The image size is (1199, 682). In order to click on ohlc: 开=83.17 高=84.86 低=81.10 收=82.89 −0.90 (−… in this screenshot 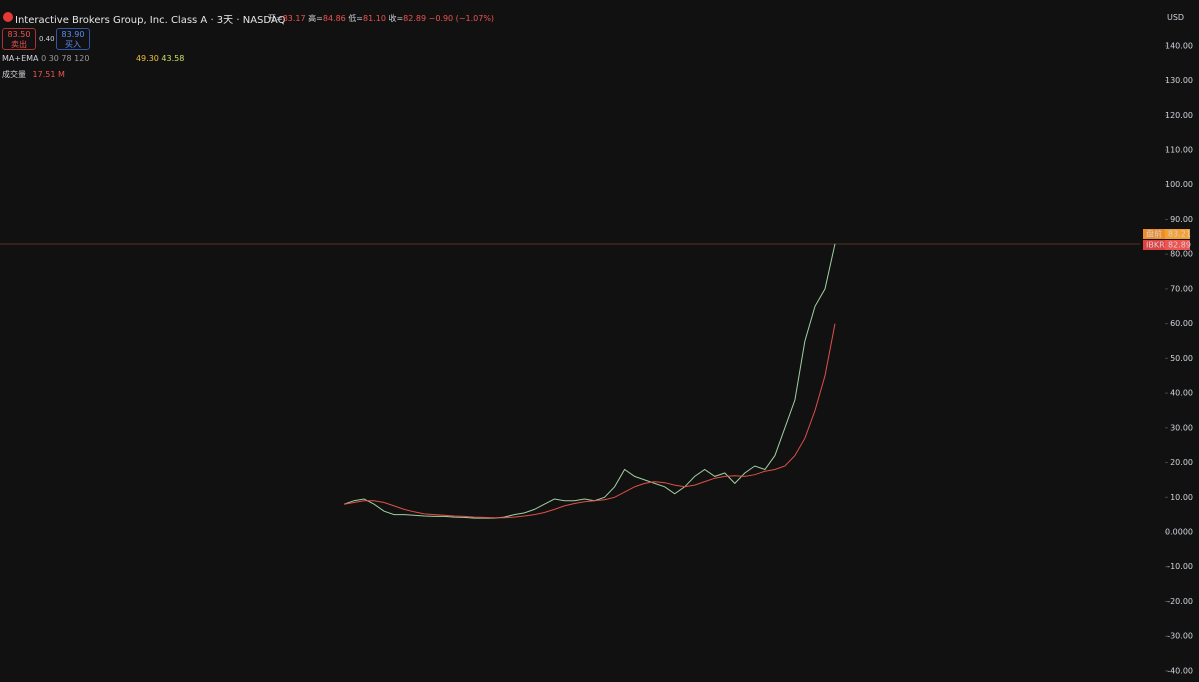, I will do `click(381, 18)`.